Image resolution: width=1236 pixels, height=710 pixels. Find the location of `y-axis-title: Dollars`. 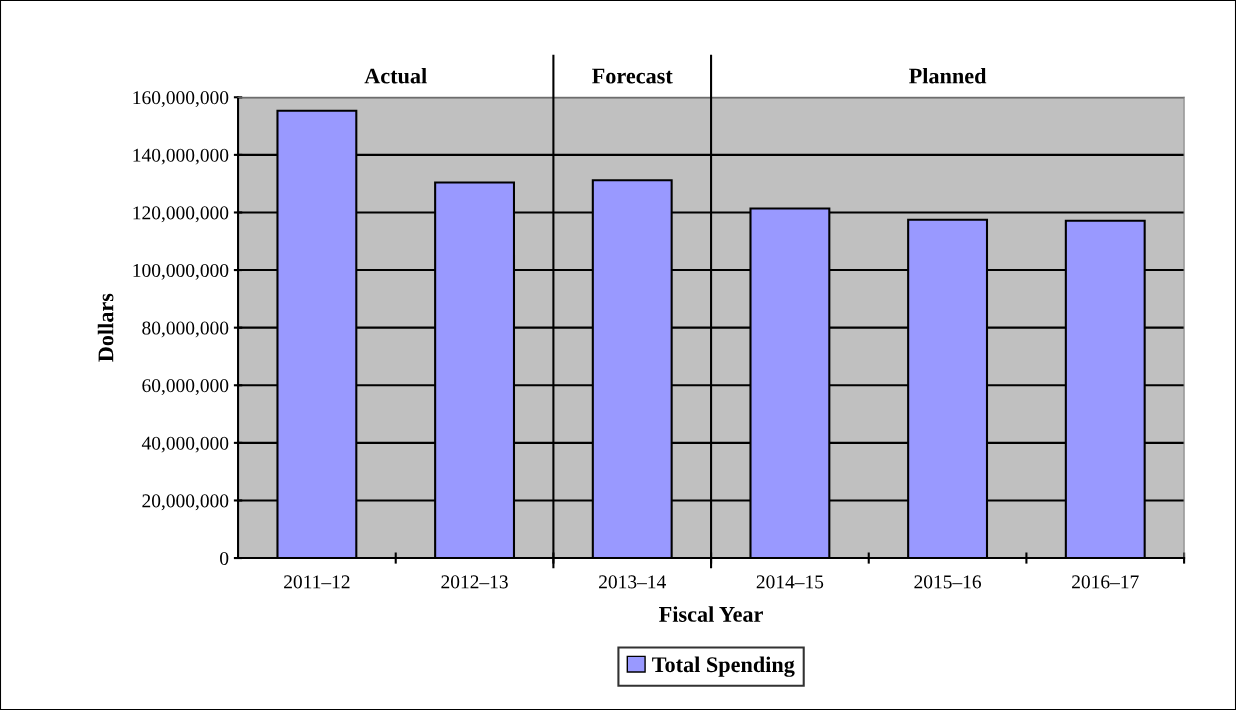

y-axis-title: Dollars is located at coordinates (105, 327).